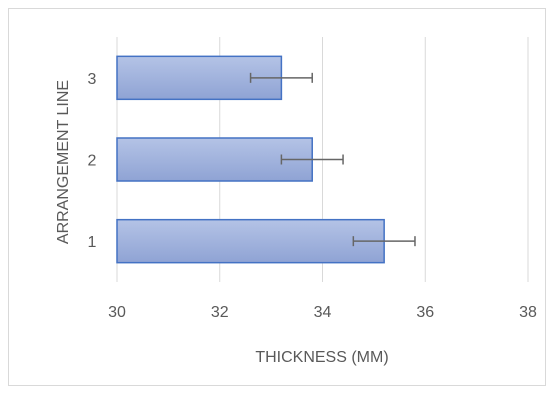 The width and height of the screenshot is (558, 394). Describe the element at coordinates (92, 161) in the screenshot. I see `y-tick-label-2: 2` at that location.